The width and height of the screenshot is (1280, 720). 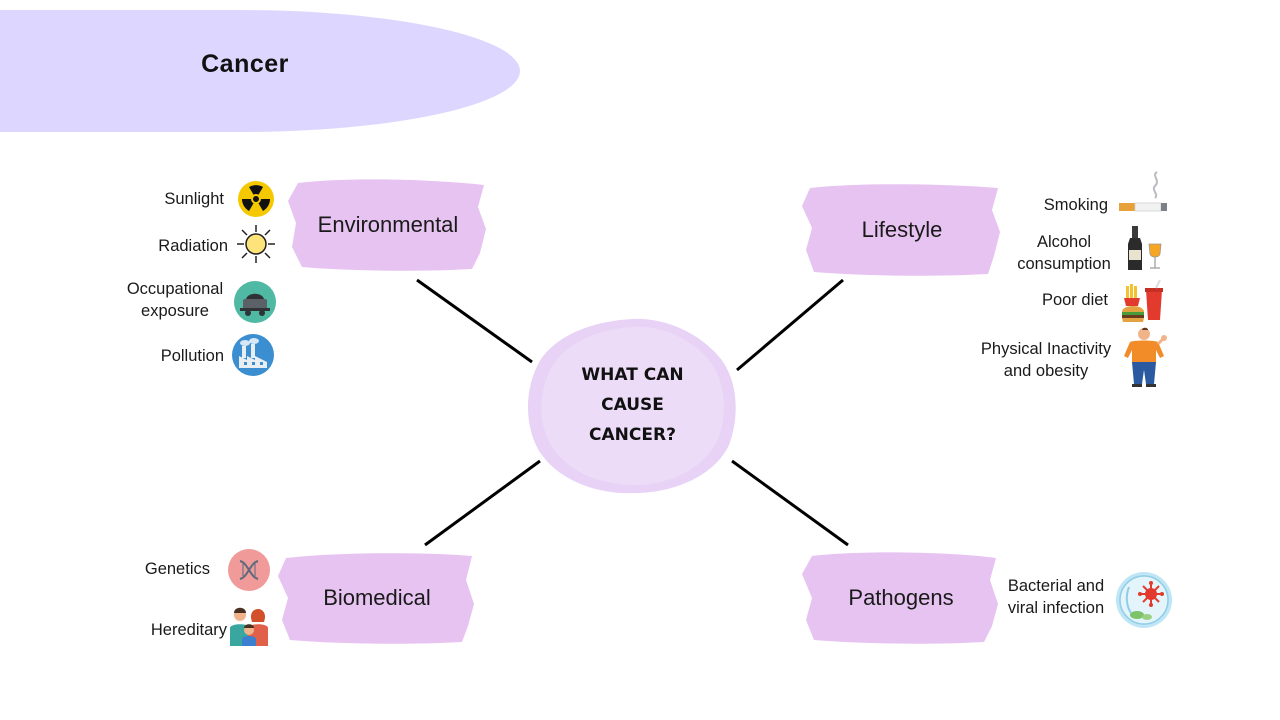 I want to click on category-label: Environmental, so click(x=388, y=224).